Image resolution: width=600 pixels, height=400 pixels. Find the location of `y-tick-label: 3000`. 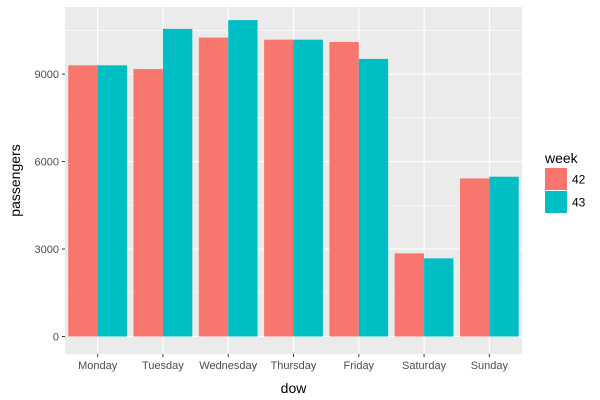

y-tick-label: 3000 is located at coordinates (47, 250).